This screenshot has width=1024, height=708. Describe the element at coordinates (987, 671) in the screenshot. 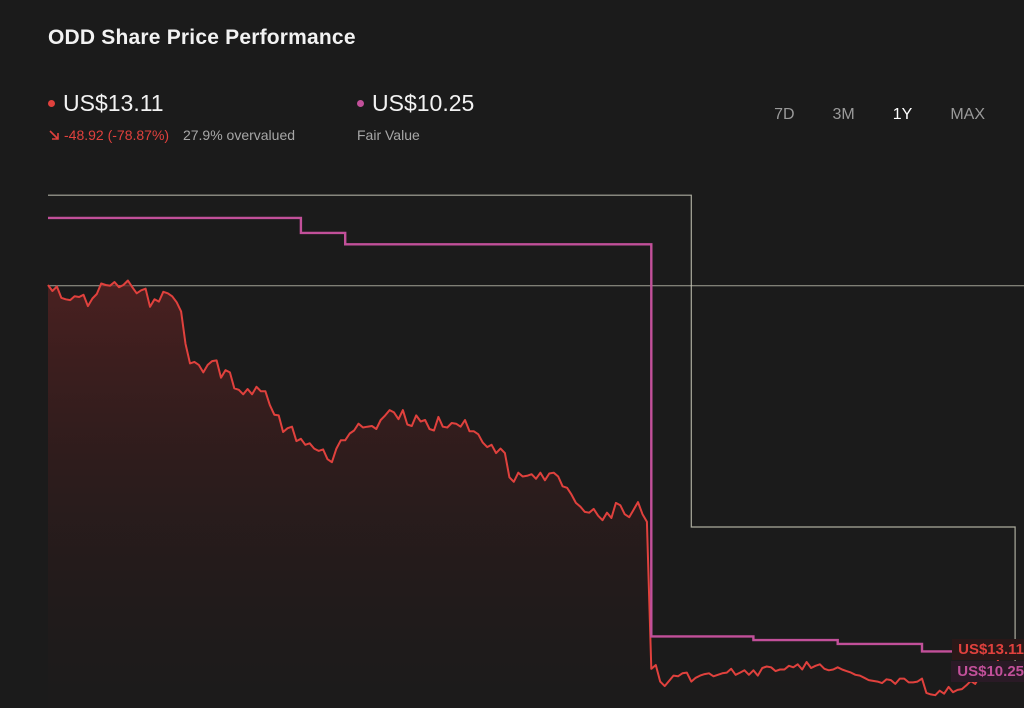

I see `fair-value-end-label: US$10.25` at that location.